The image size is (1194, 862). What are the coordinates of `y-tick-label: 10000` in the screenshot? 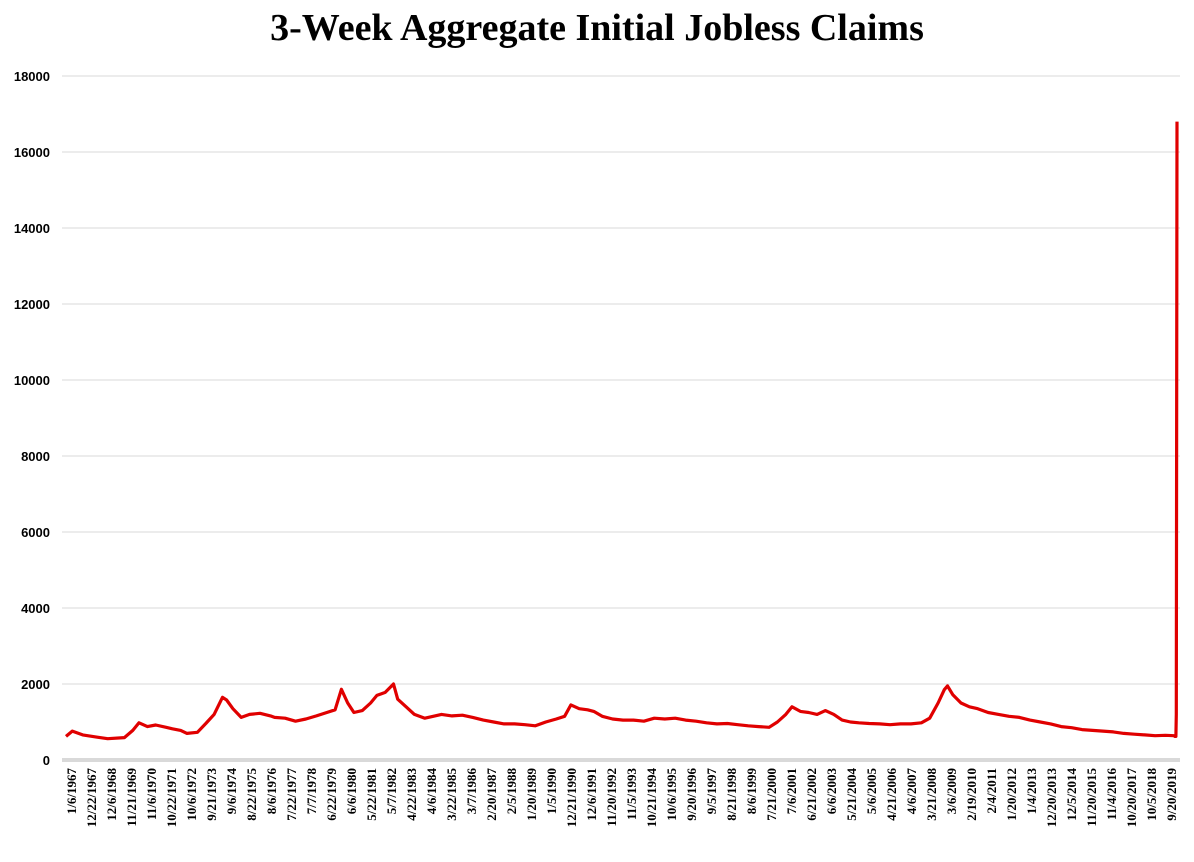 It's located at (32, 380).